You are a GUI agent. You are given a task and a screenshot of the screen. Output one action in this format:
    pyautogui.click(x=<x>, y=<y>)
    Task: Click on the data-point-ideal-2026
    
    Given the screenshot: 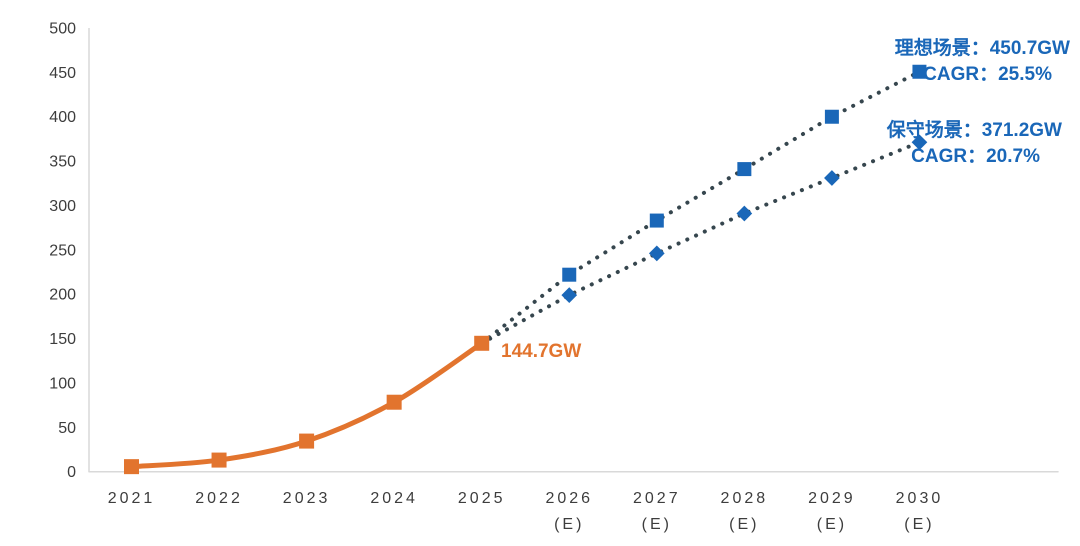 What is the action you would take?
    pyautogui.click(x=569, y=274)
    